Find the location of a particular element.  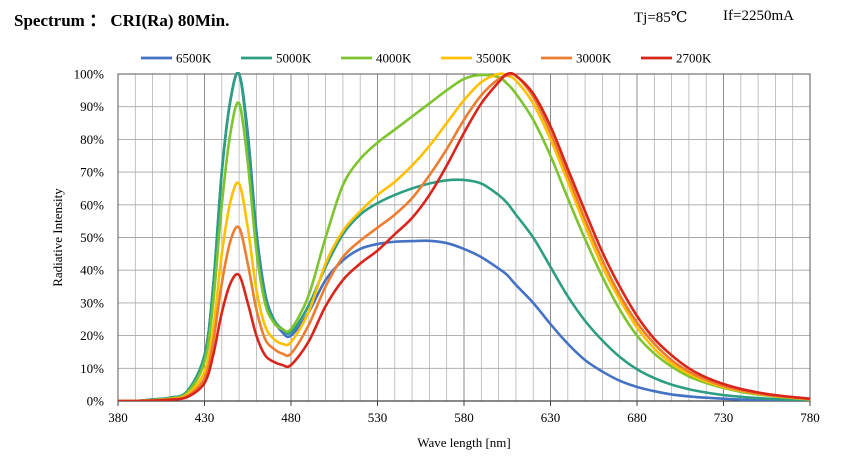

y-axis-title: Radiative Intensity is located at coordinates (57, 237).